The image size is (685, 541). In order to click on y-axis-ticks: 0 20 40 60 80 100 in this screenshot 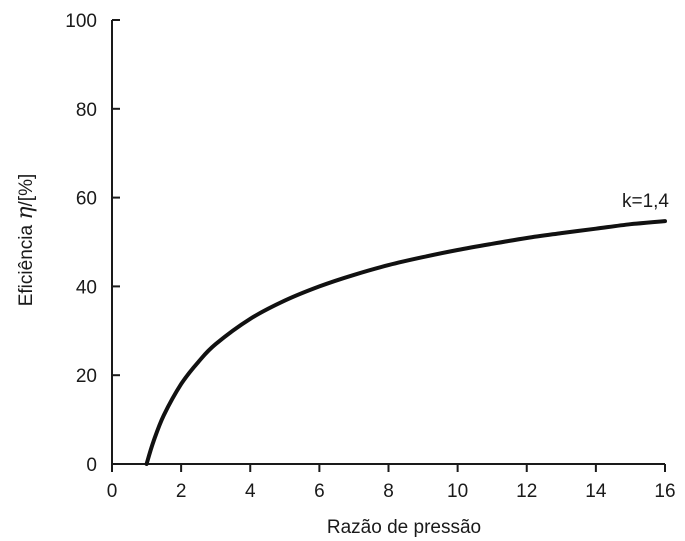, I will do `click(92, 243)`.